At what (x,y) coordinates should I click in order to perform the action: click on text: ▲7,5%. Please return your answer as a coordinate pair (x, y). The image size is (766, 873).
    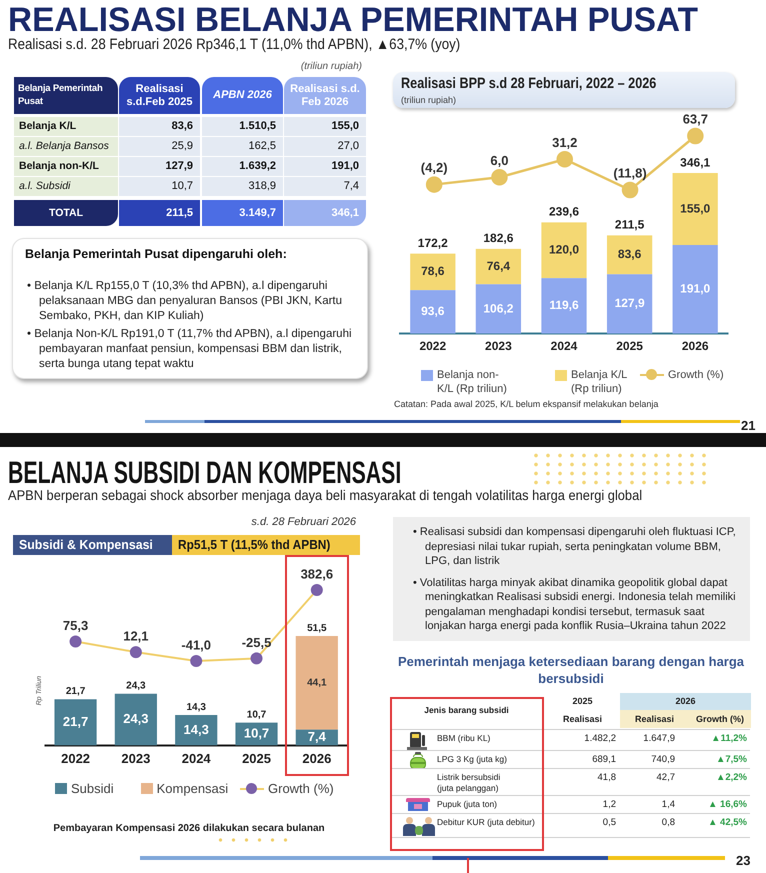
    Looking at the image, I should click on (731, 759).